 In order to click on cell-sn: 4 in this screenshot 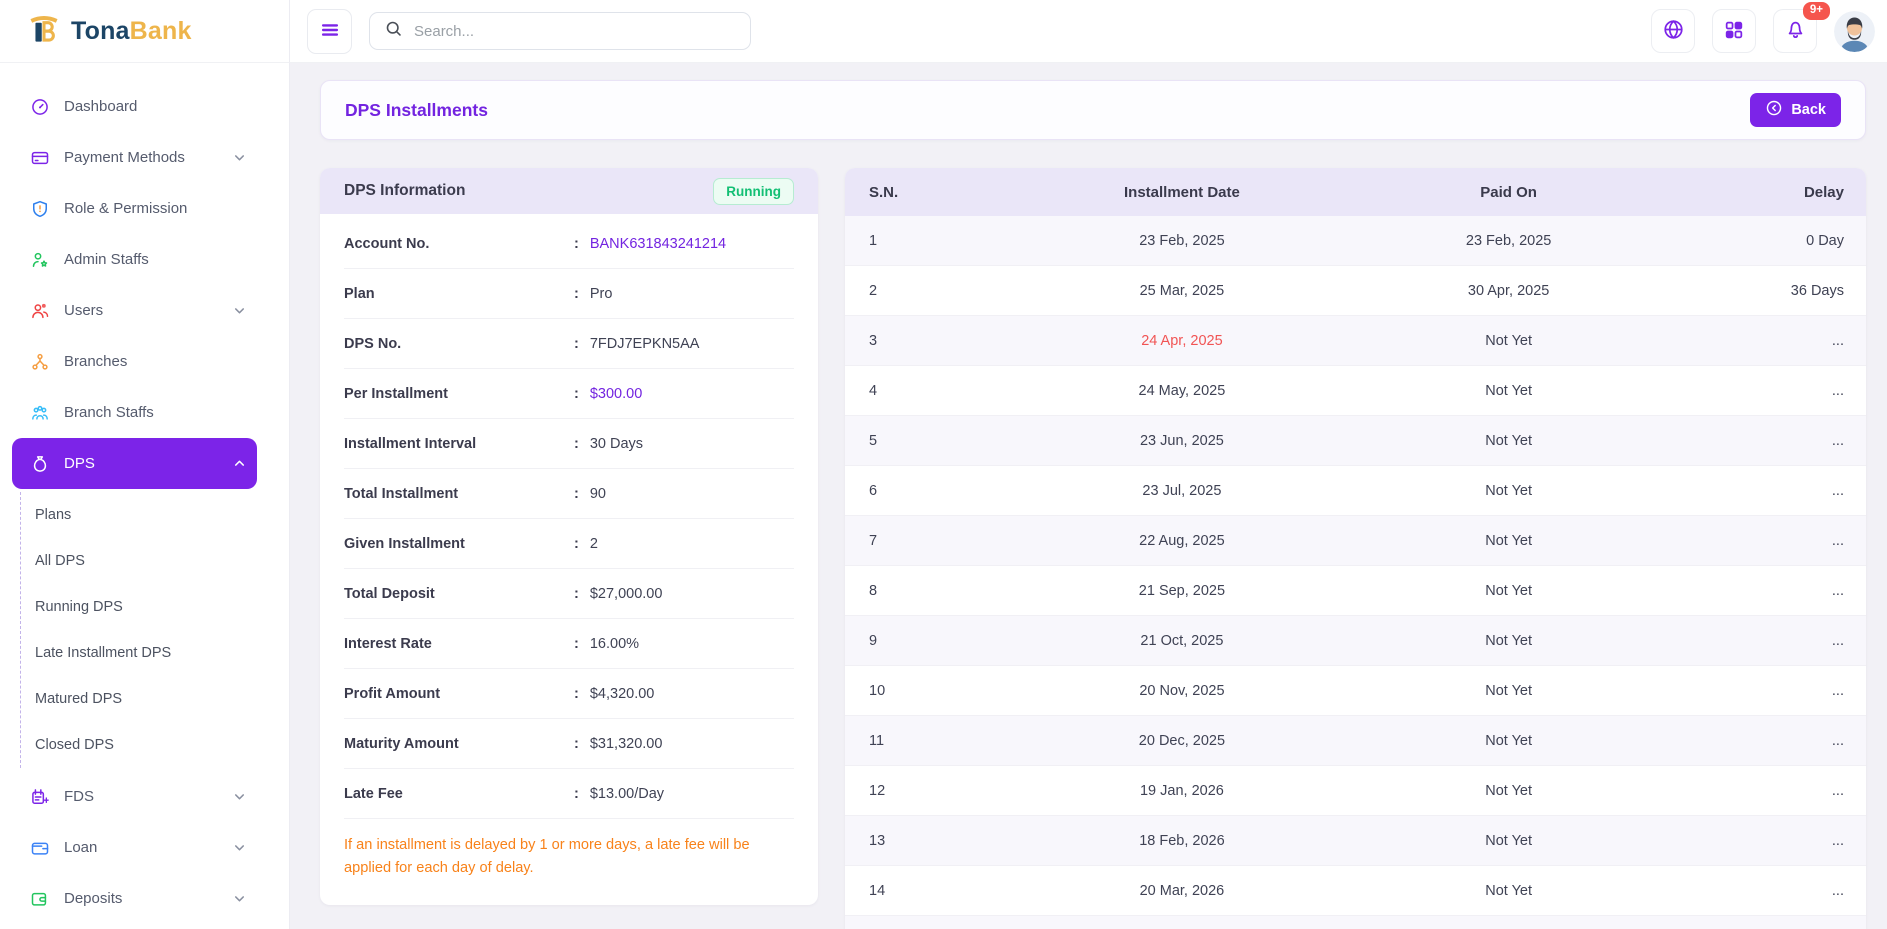, I will do `click(873, 390)`.